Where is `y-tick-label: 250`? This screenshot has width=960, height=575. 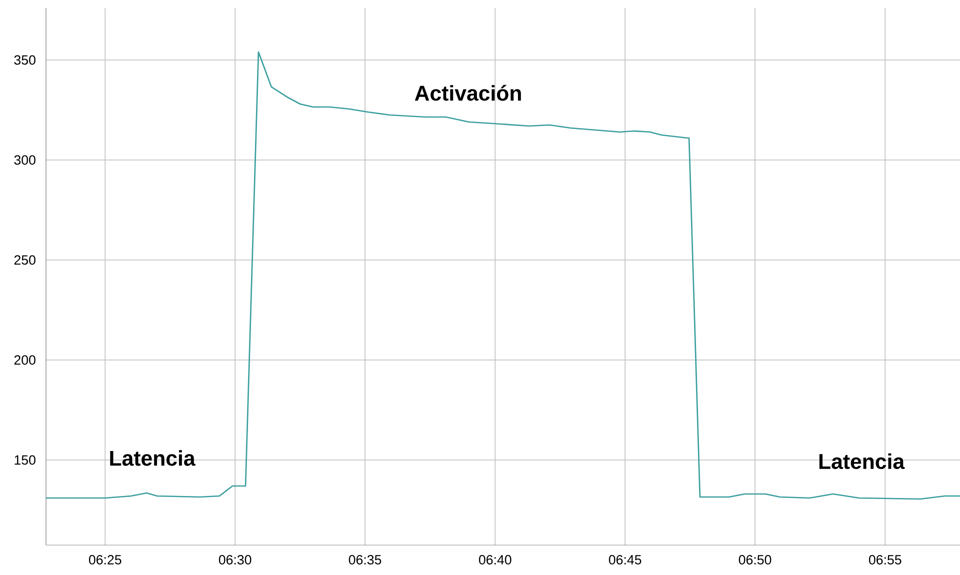
y-tick-label: 250 is located at coordinates (25, 260).